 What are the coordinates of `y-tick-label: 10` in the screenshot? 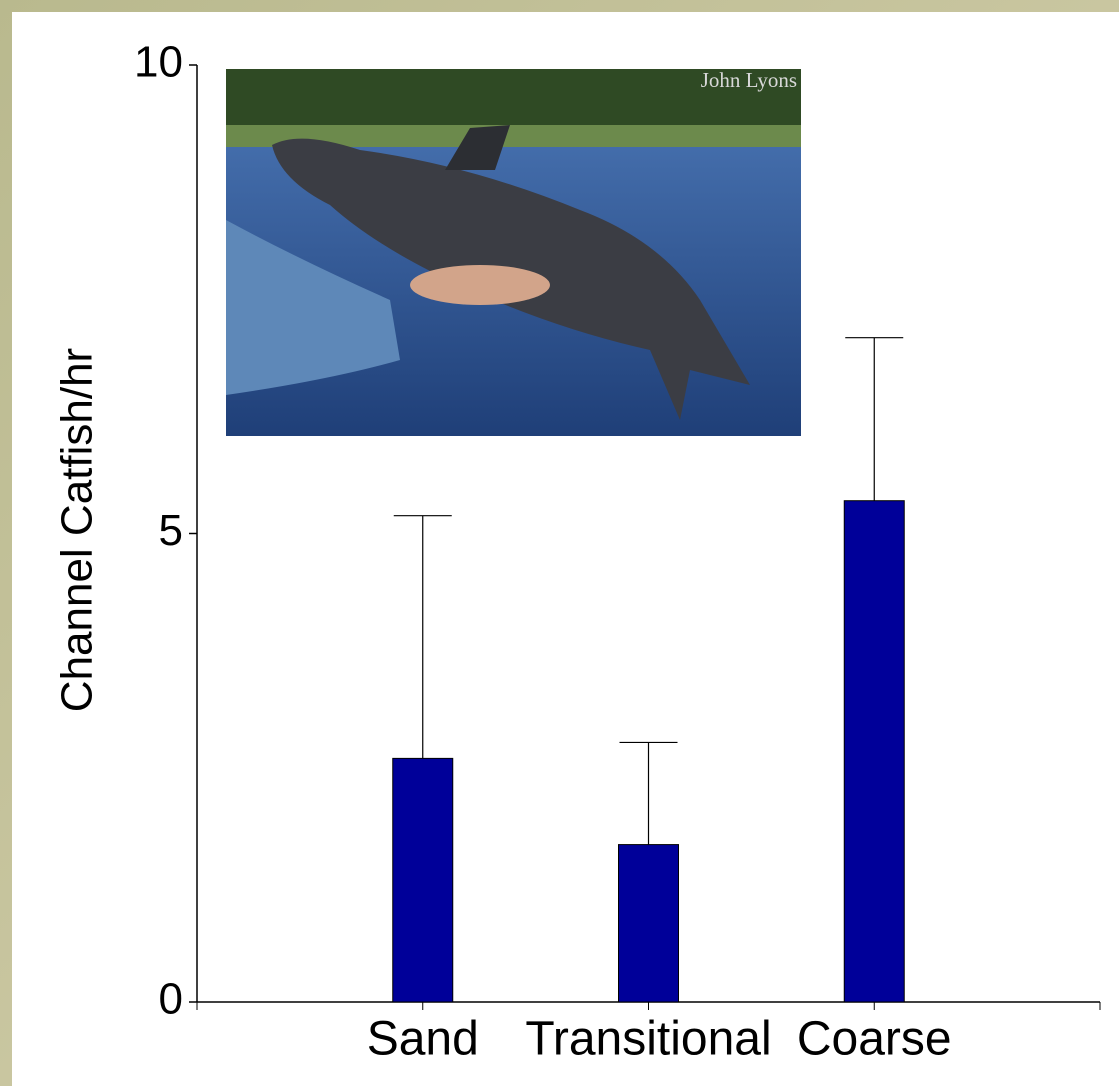 It's located at (158, 62).